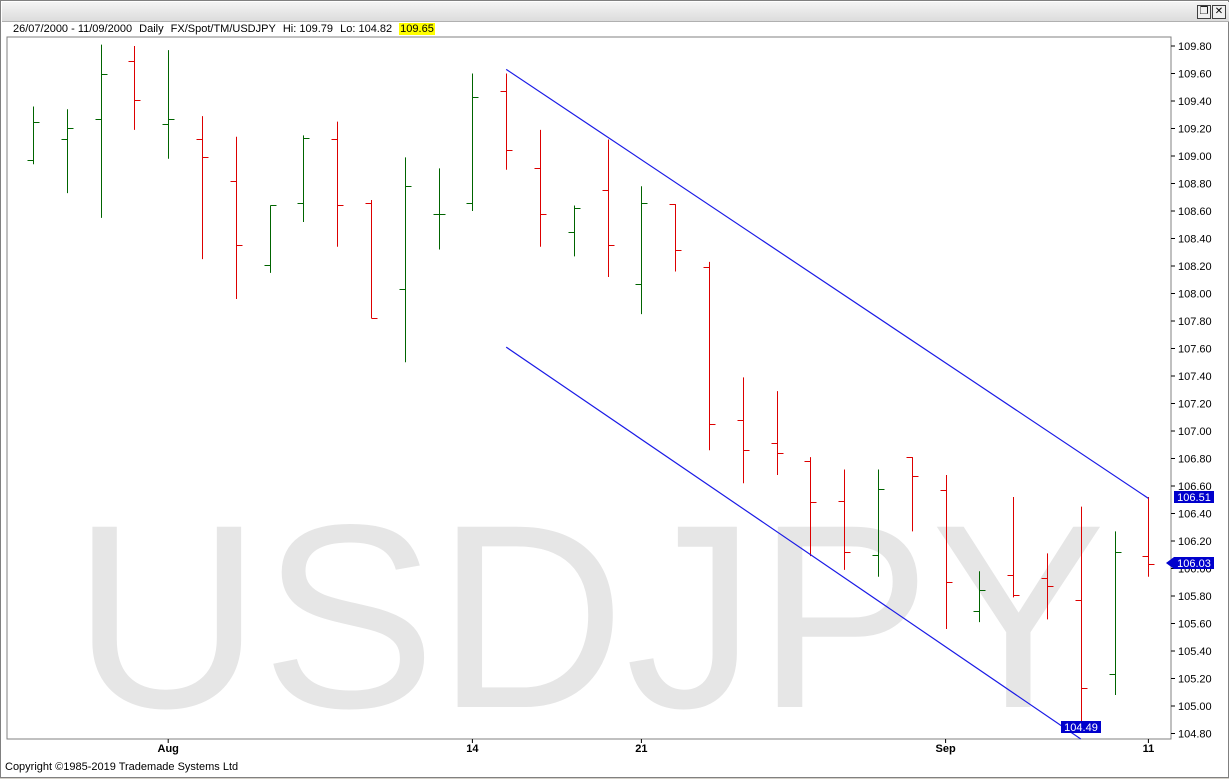 Image resolution: width=1229 pixels, height=779 pixels. What do you see at coordinates (417, 29) in the screenshot?
I see `last-price-highlight: 109.65` at bounding box center [417, 29].